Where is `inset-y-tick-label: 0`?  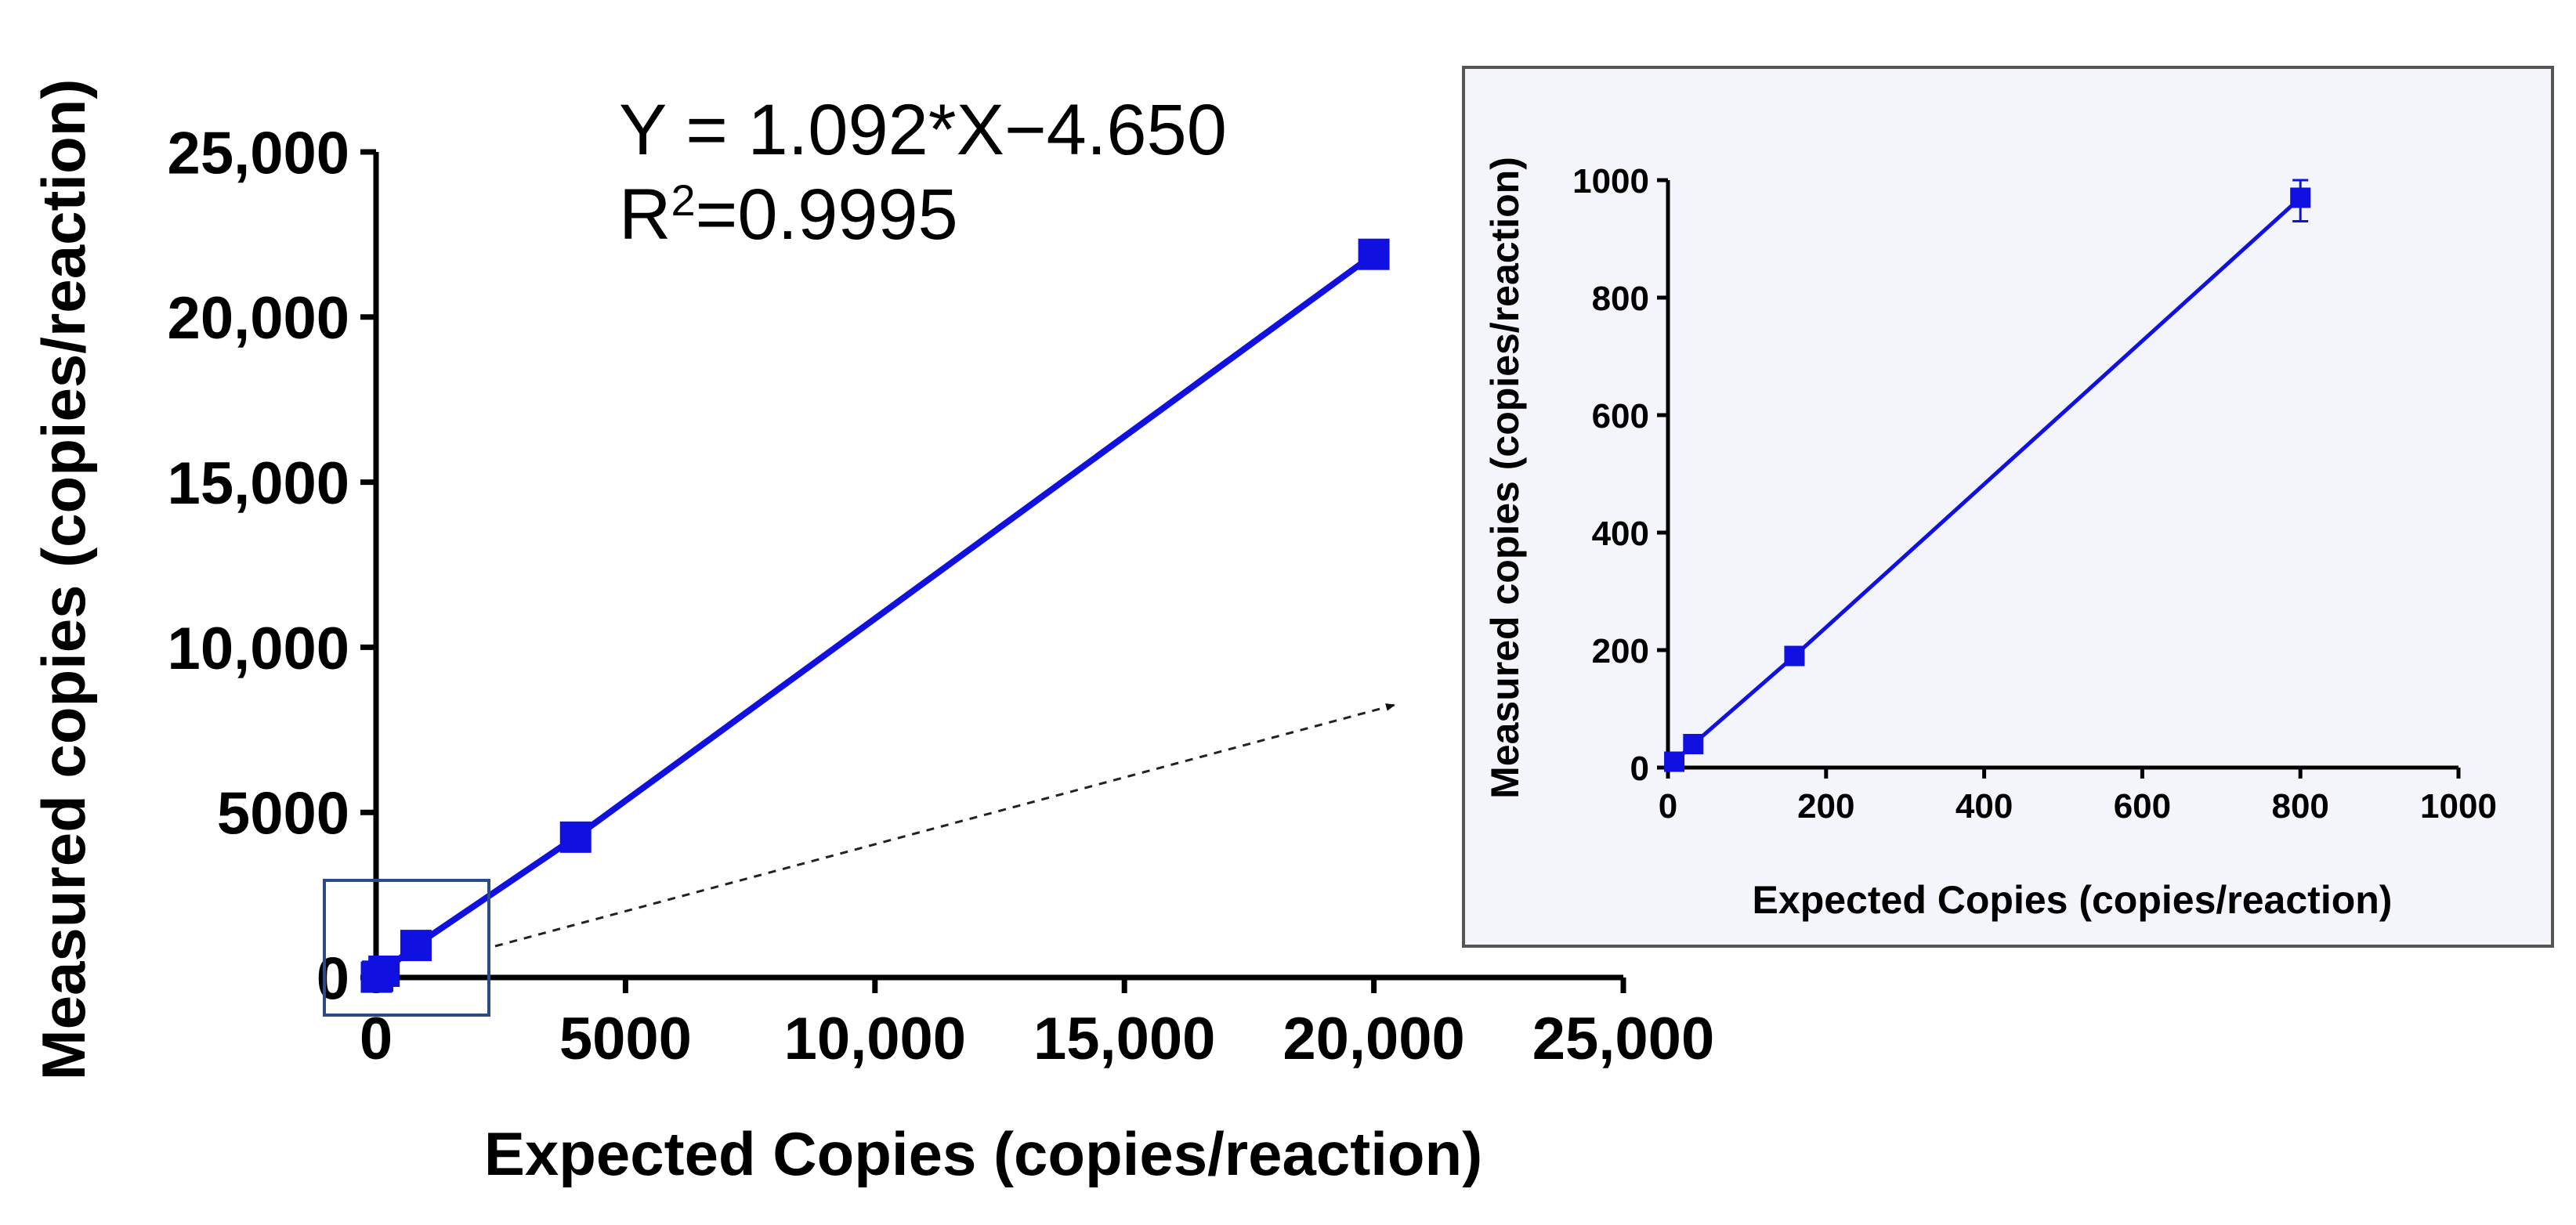 inset-y-tick-label: 0 is located at coordinates (1639, 769).